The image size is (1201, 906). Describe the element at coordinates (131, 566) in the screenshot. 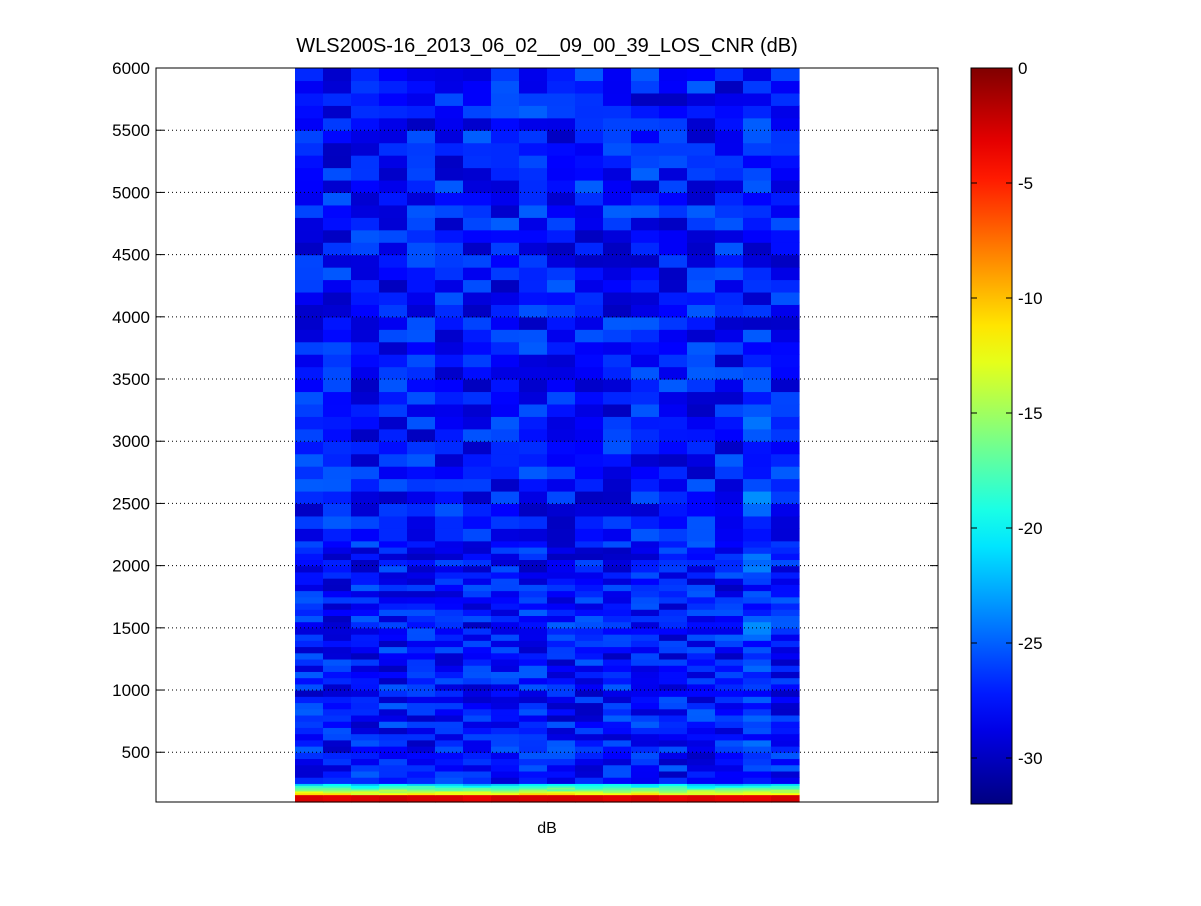

I see `y-tick-label: 2000` at that location.